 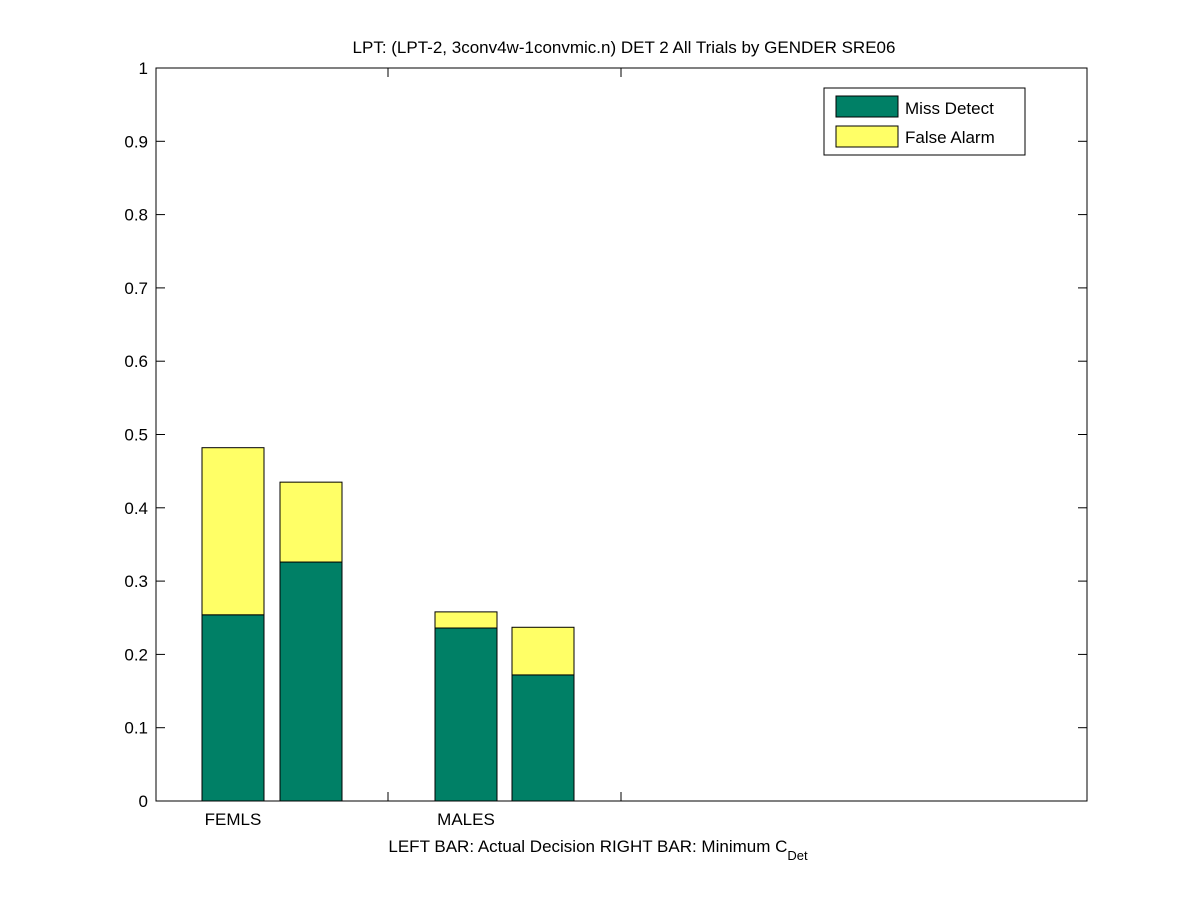 I want to click on bar-femls-minimum-false-alarm, so click(x=311, y=522).